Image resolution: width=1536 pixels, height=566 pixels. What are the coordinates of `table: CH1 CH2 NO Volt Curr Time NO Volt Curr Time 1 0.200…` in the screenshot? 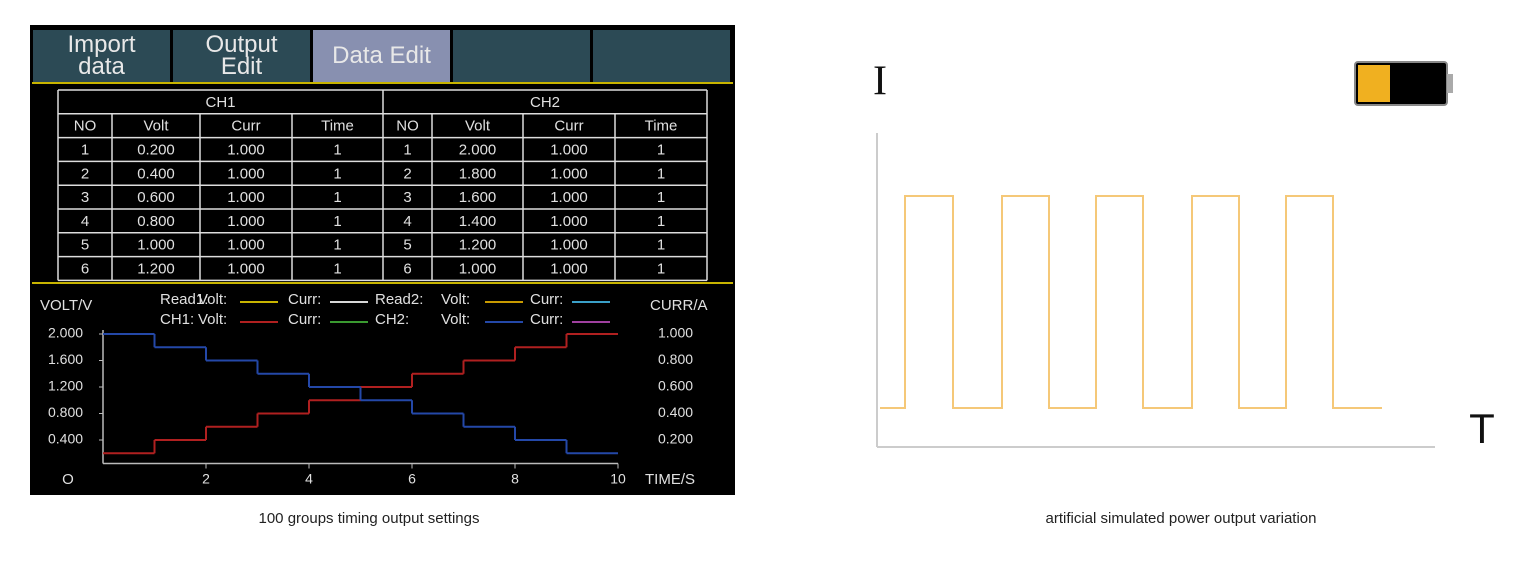 It's located at (382, 185).